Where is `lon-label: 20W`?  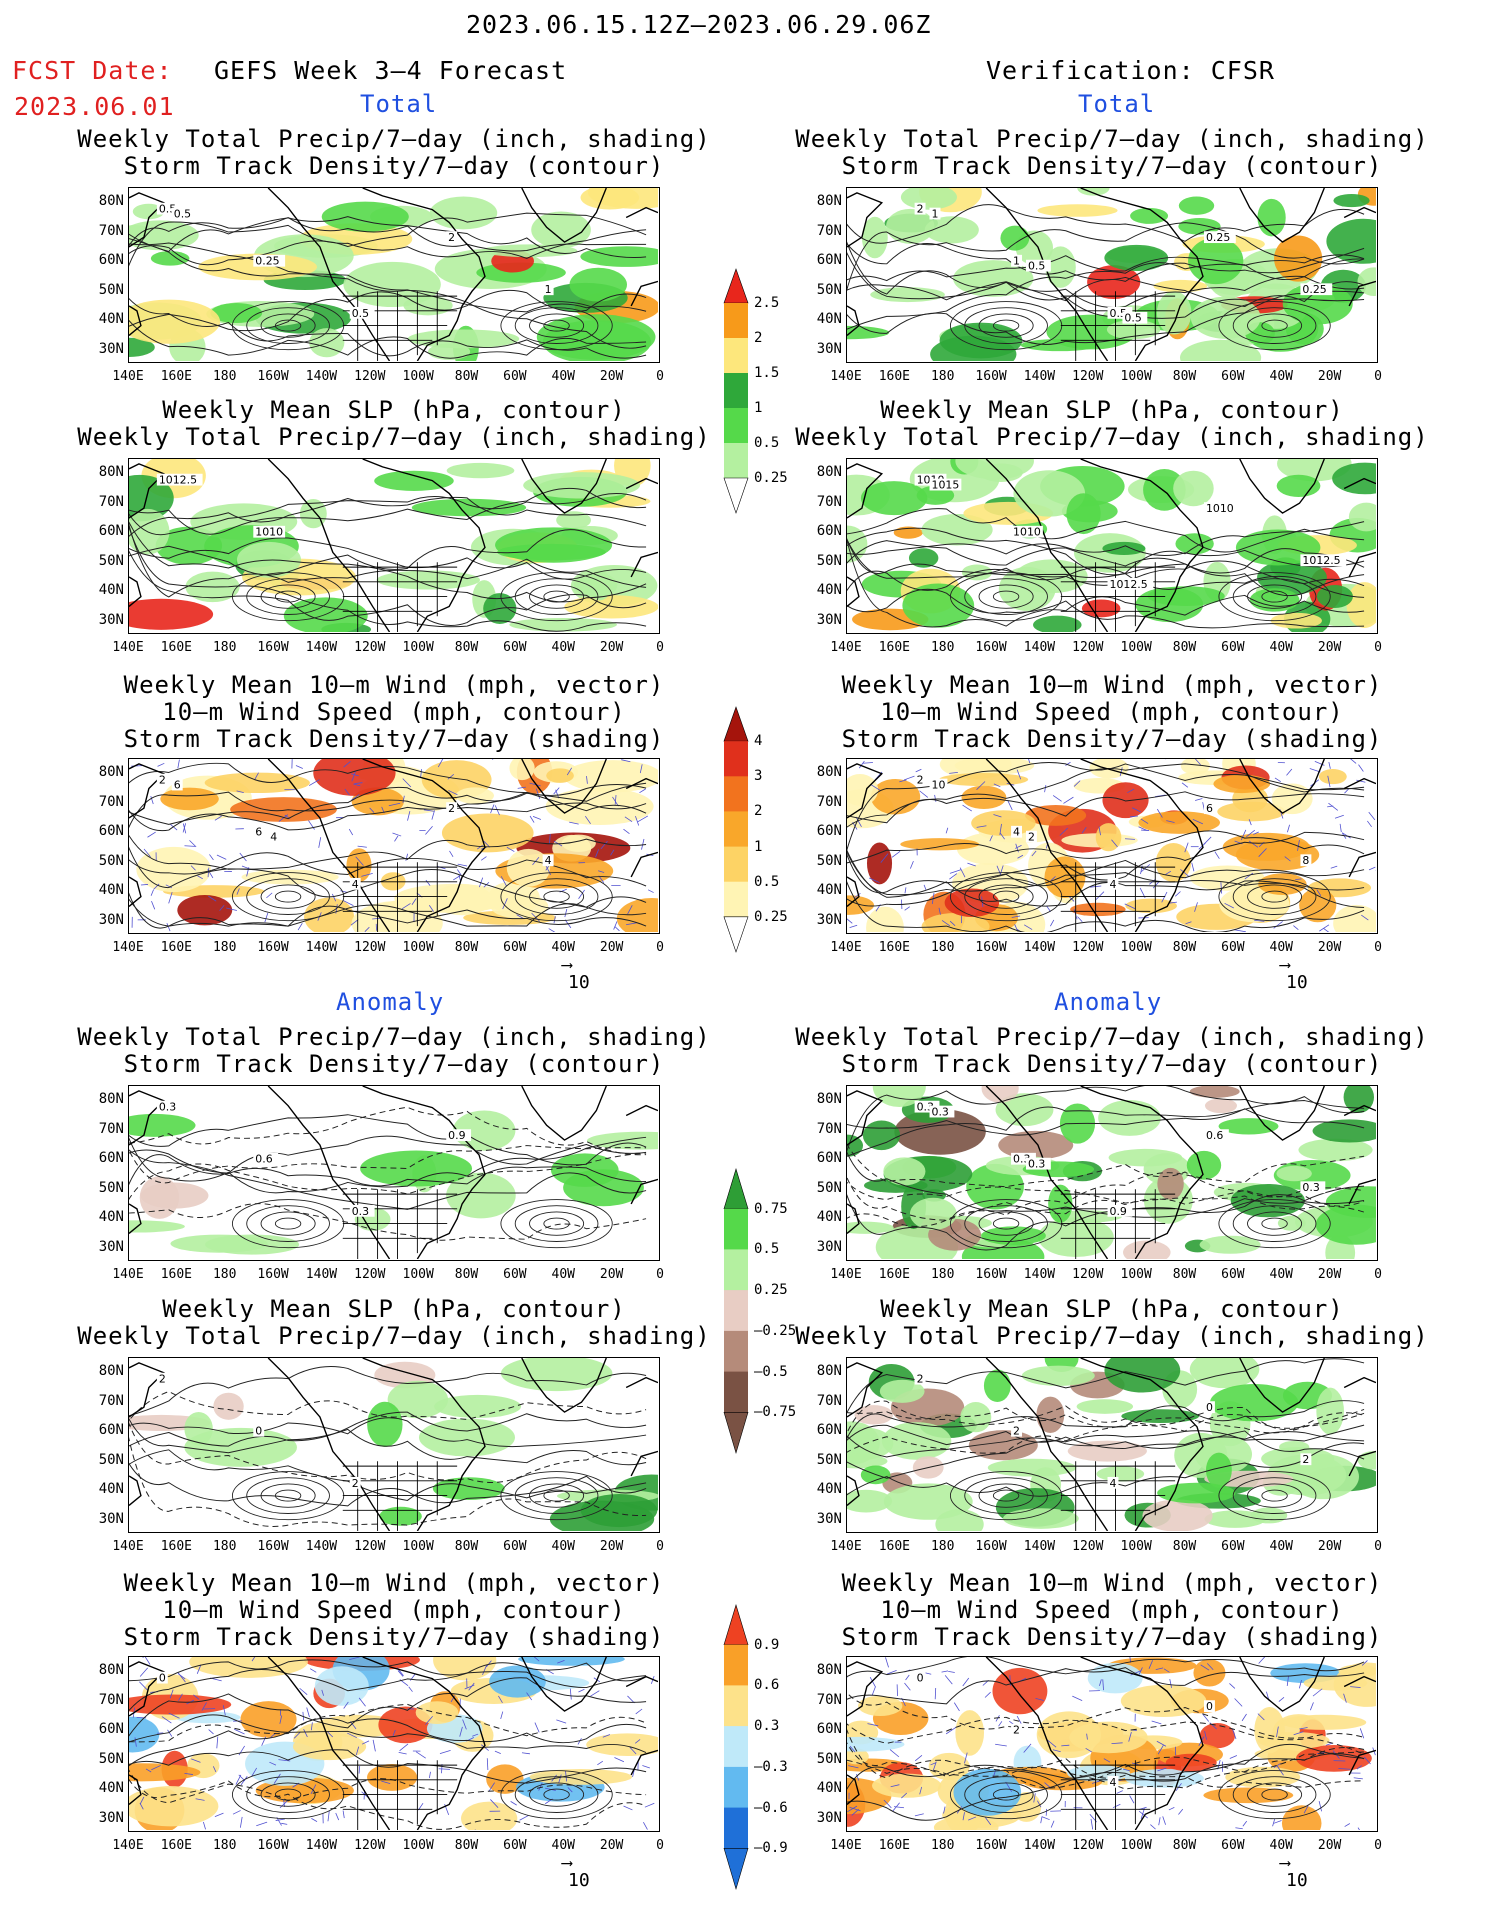 lon-label: 20W is located at coordinates (611, 1274).